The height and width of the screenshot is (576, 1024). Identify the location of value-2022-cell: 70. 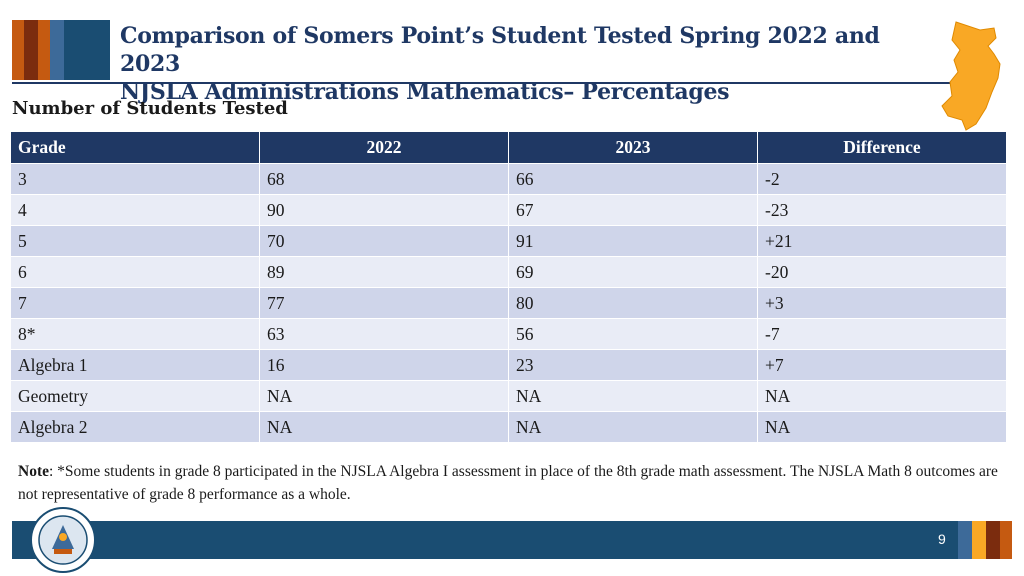
(384, 241).